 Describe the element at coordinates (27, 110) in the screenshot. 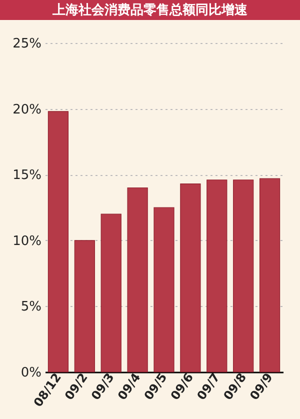

I see `y-tick-label: 20%` at that location.